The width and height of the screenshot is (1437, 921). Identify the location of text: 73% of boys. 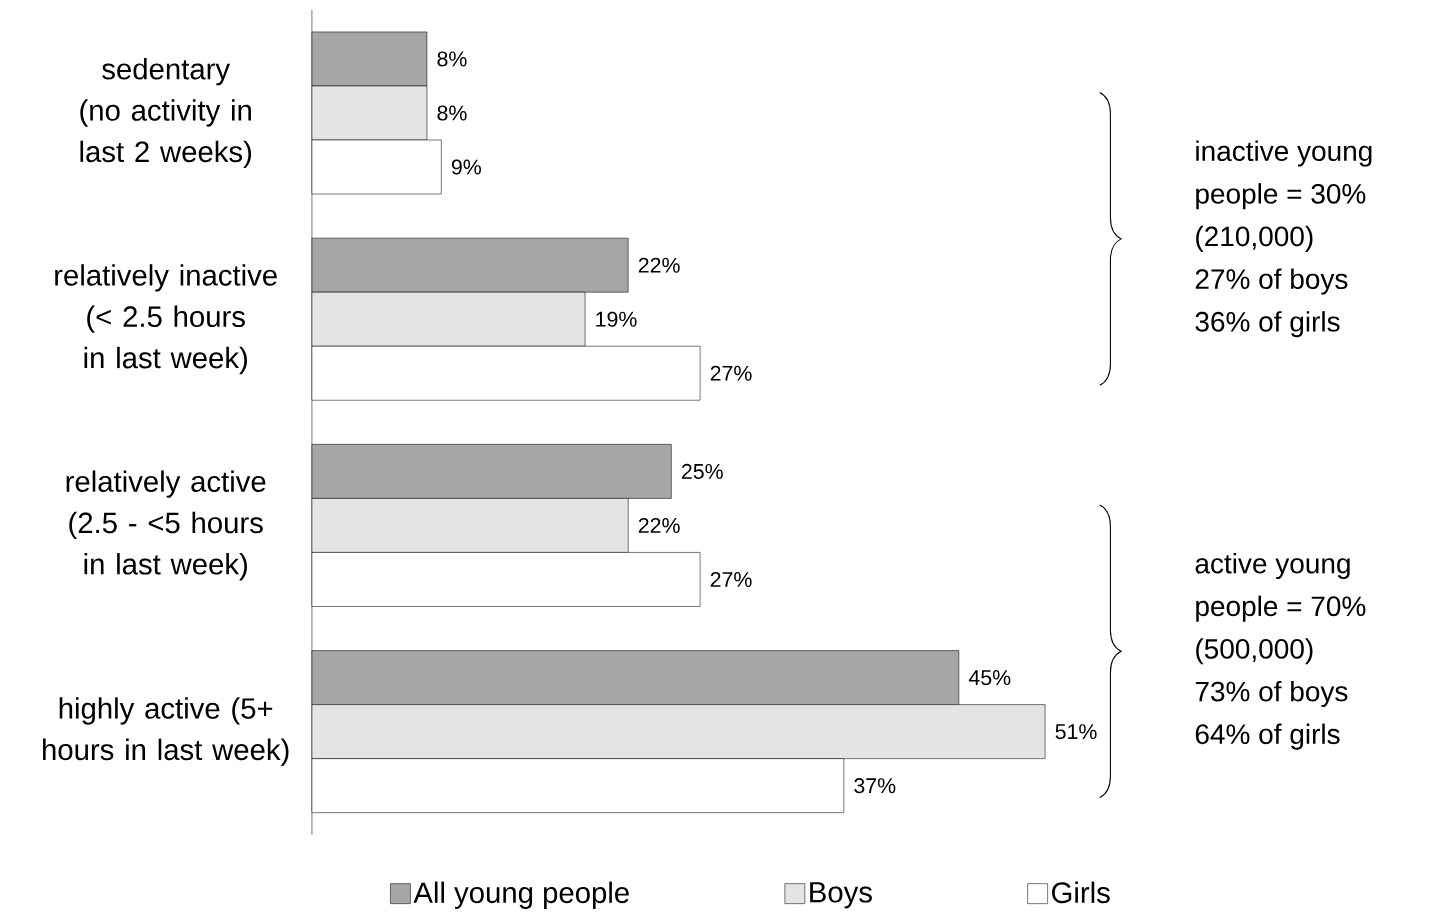
(1271, 693).